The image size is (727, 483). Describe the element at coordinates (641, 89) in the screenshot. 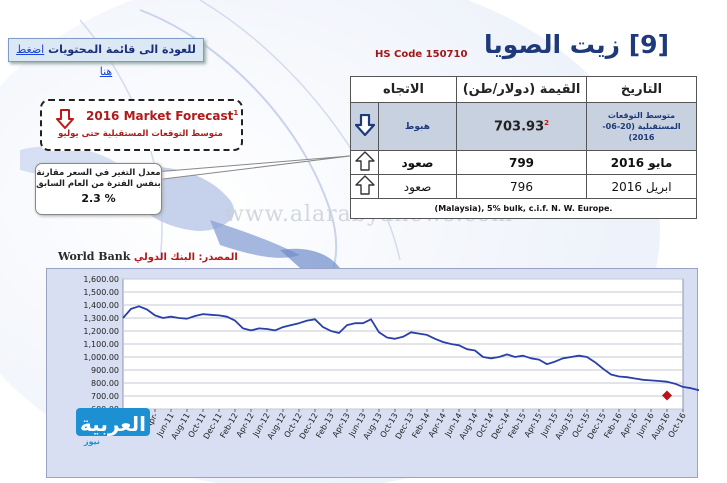

I see `header-date: التاريخ` at that location.